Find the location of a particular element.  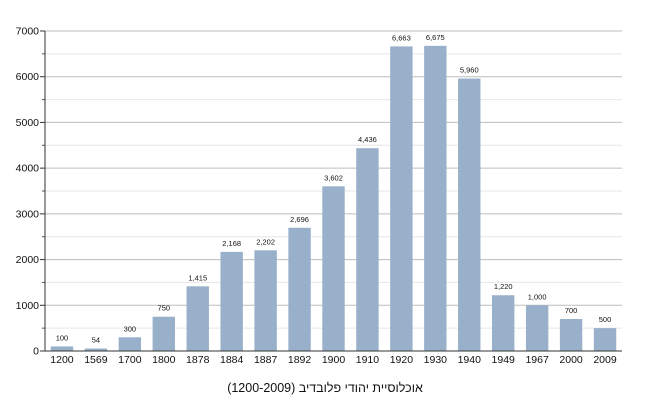

y-tick-label: 0 is located at coordinates (36, 352).